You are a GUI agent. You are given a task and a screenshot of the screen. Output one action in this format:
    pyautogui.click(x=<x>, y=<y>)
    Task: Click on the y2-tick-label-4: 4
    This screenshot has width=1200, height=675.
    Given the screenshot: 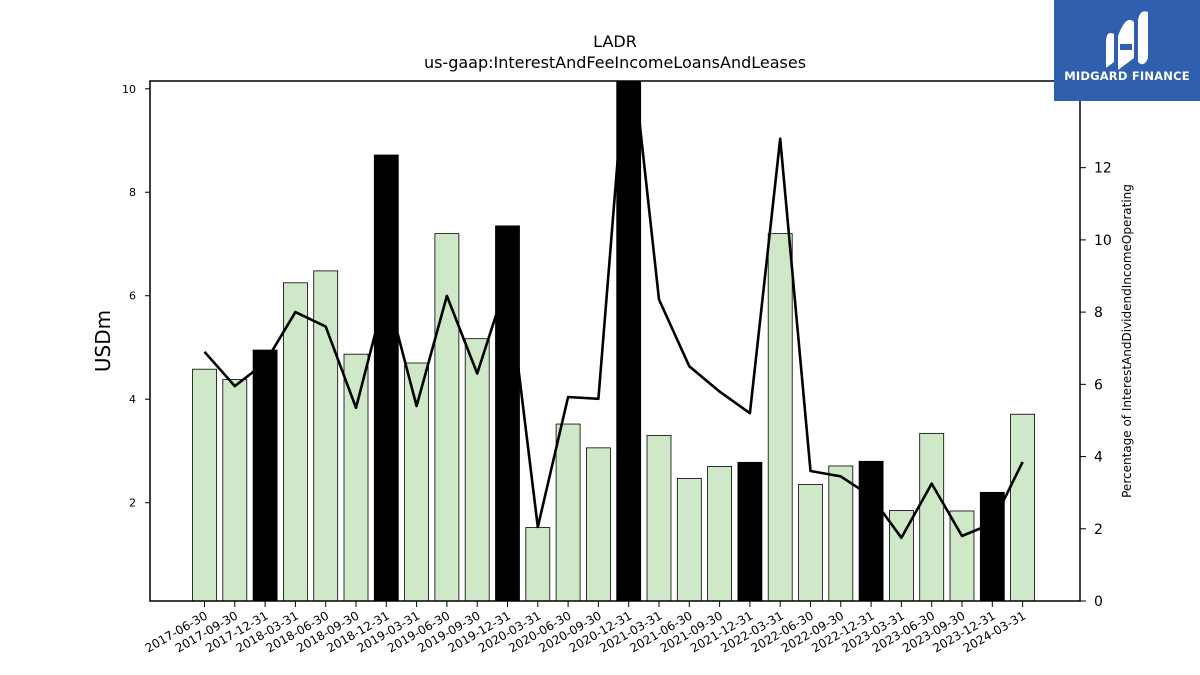 What is the action you would take?
    pyautogui.click(x=1098, y=458)
    